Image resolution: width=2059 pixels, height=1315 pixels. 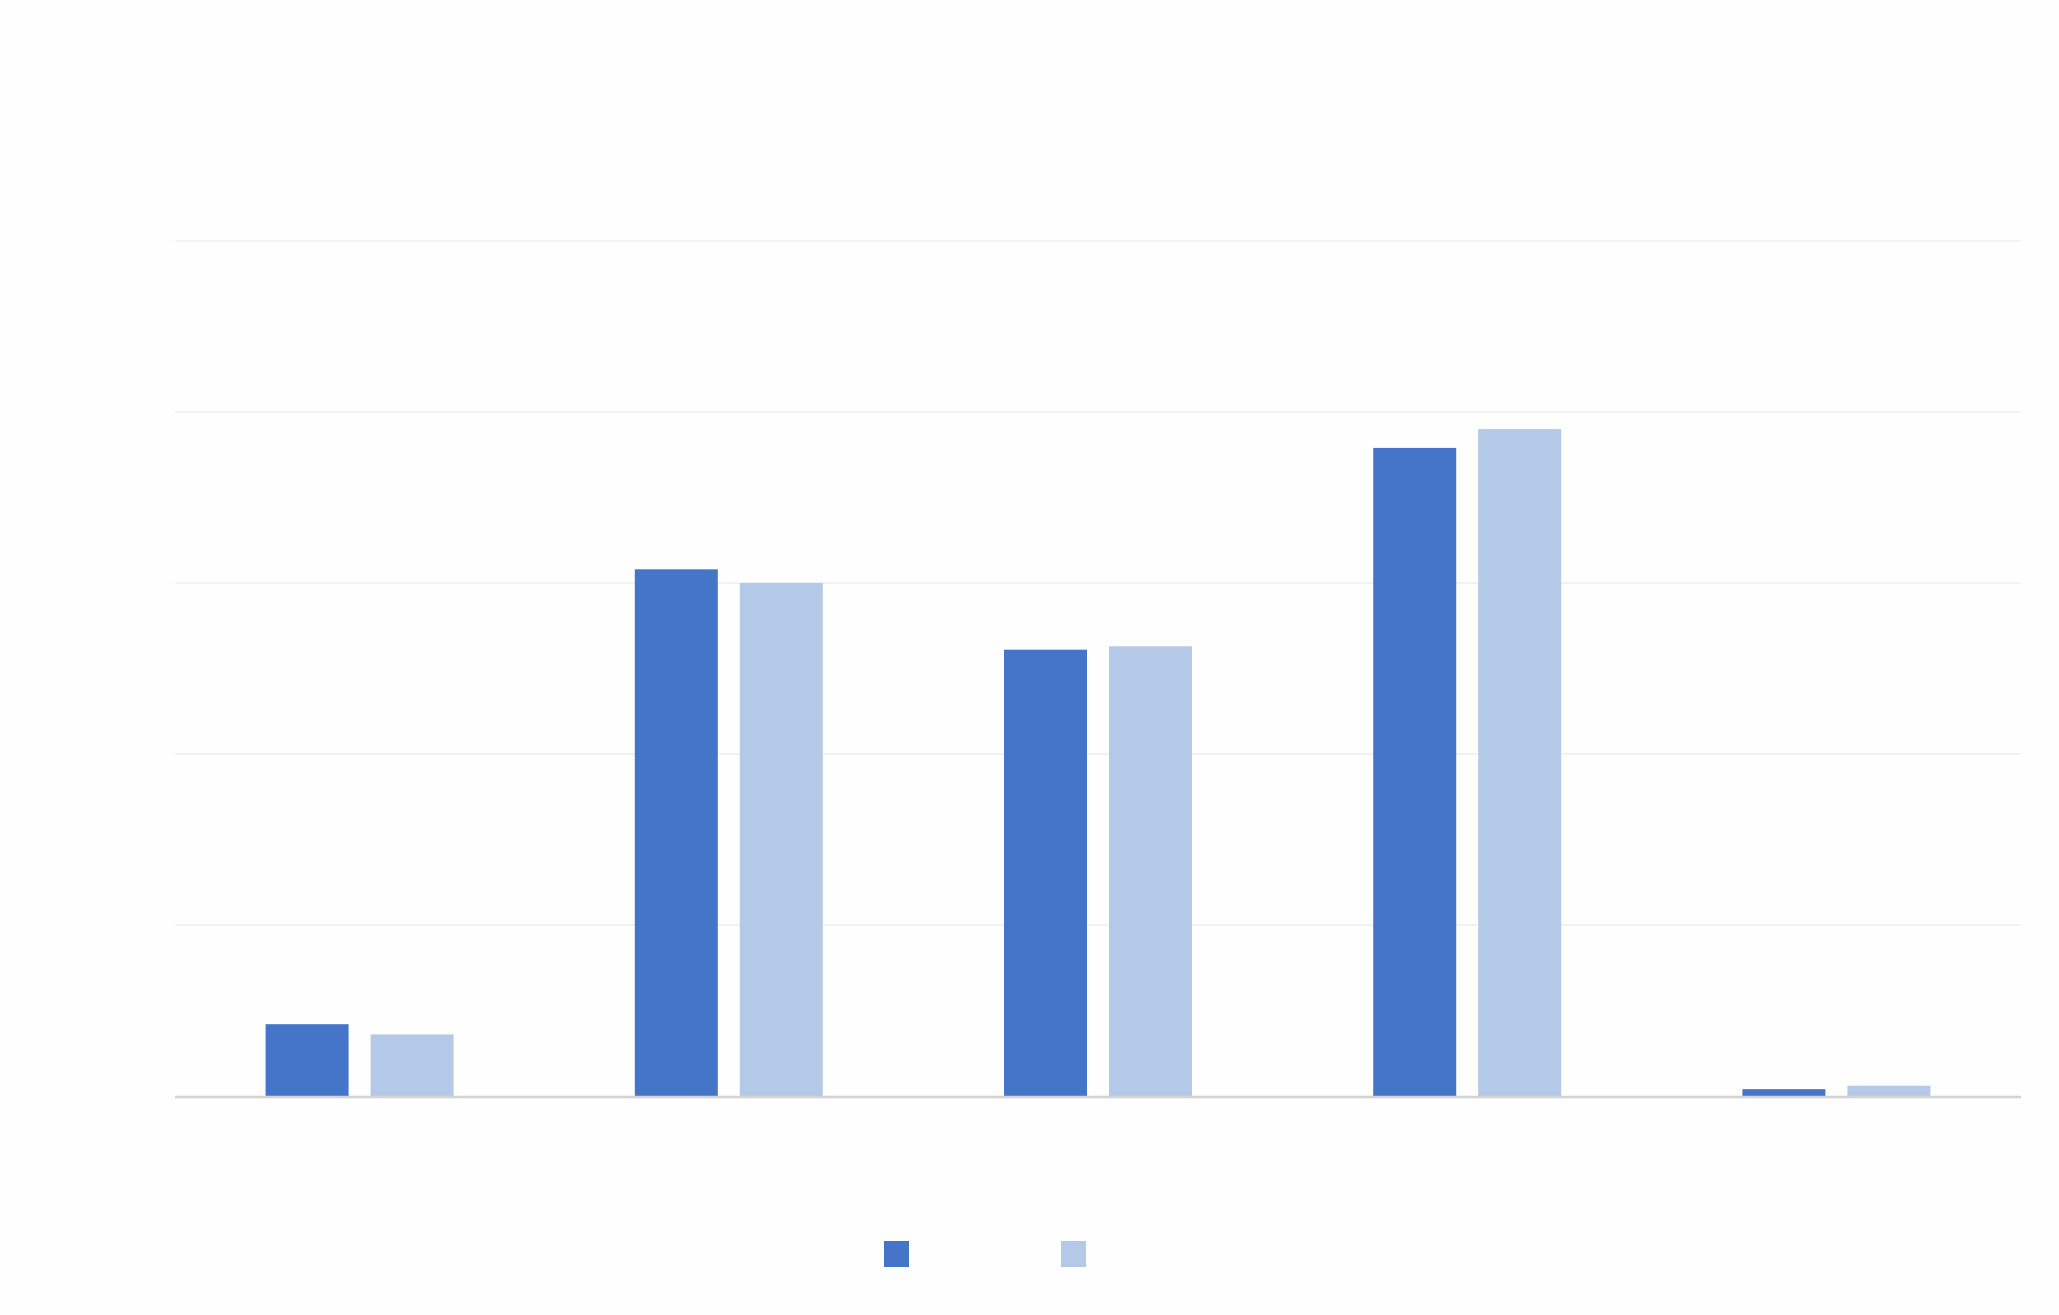 What do you see at coordinates (676, 832) in the screenshot?
I see `bar-s1-c2` at bounding box center [676, 832].